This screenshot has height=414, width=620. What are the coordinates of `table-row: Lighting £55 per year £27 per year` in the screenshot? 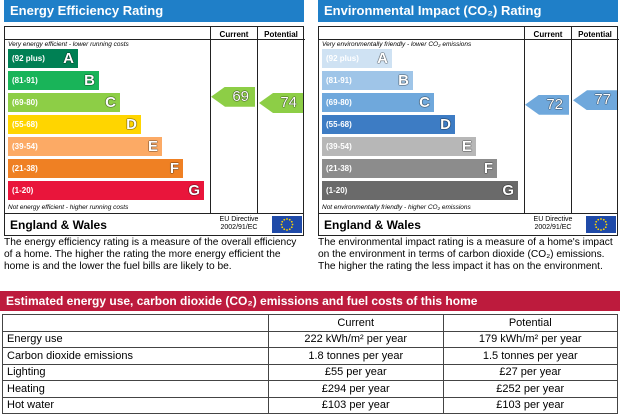 It's located at (310, 372).